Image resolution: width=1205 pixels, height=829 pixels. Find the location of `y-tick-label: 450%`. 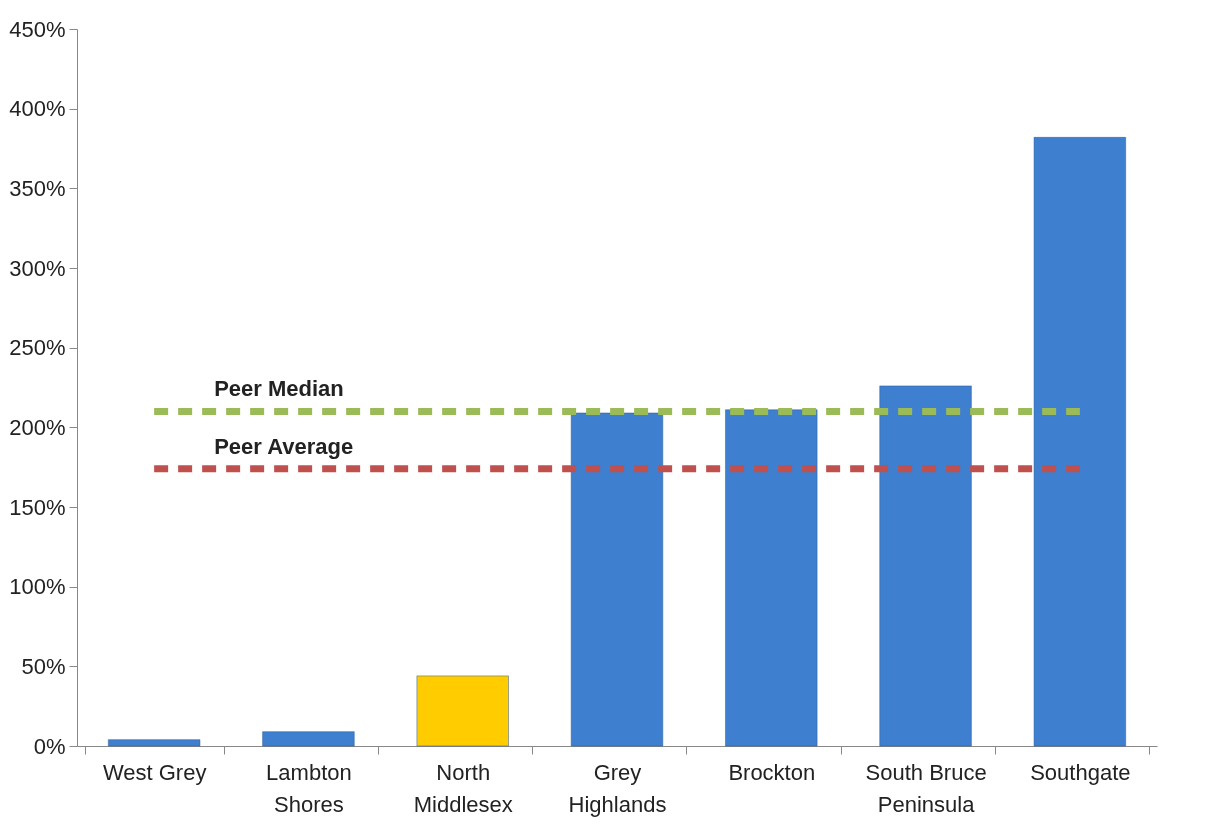

y-tick-label: 450% is located at coordinates (37, 29).